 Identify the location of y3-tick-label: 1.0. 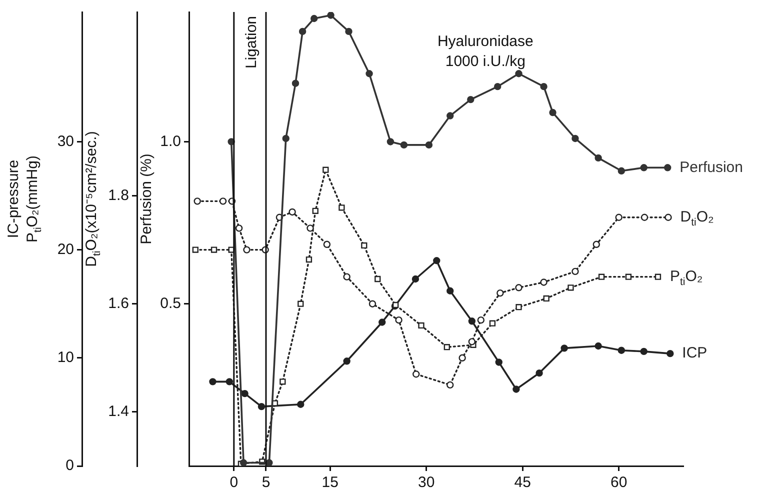
(170, 141).